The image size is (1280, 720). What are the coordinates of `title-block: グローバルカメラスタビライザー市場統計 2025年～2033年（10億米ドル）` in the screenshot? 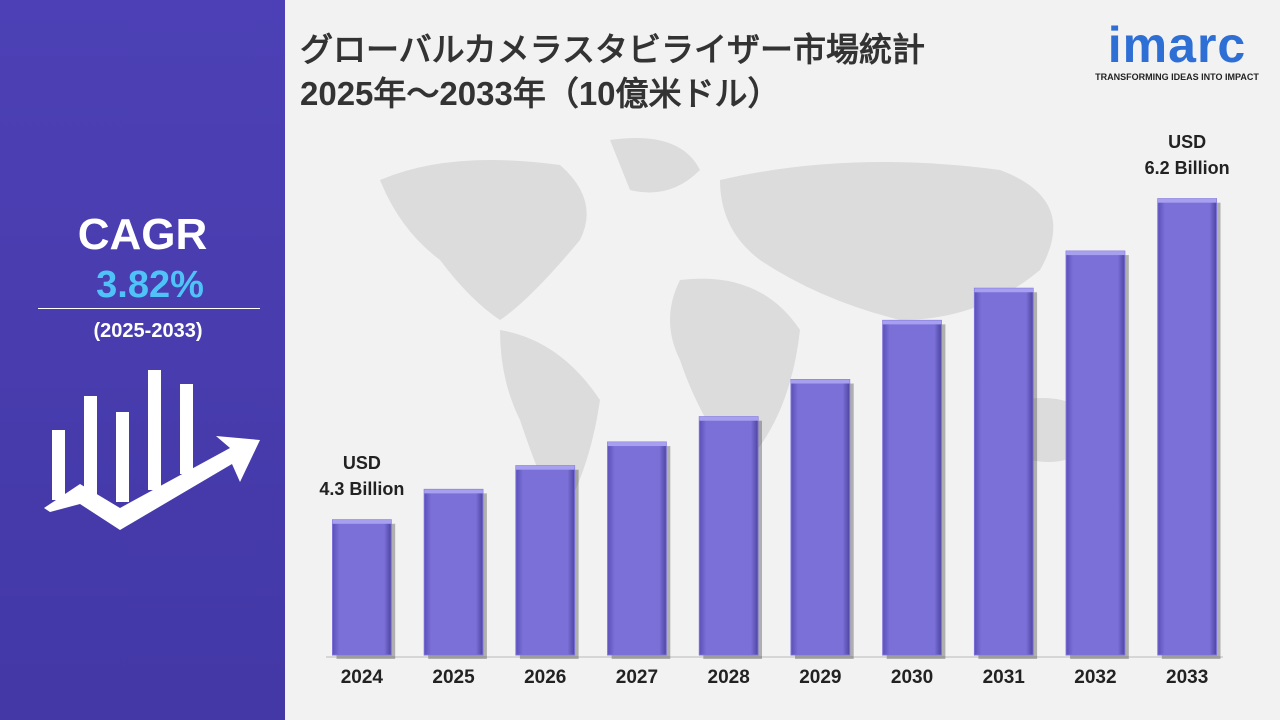 It's located at (612, 72).